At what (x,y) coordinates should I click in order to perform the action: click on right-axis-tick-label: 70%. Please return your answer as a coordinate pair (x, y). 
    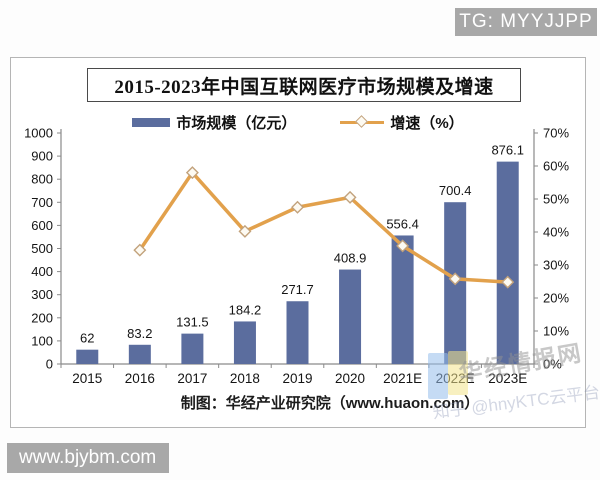
    Looking at the image, I should click on (556, 133).